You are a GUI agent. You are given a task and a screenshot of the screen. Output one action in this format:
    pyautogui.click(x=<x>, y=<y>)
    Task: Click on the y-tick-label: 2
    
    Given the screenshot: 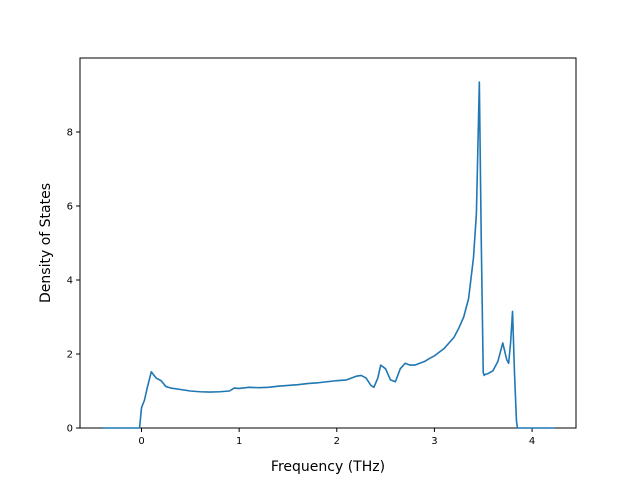 What is the action you would take?
    pyautogui.click(x=70, y=355)
    